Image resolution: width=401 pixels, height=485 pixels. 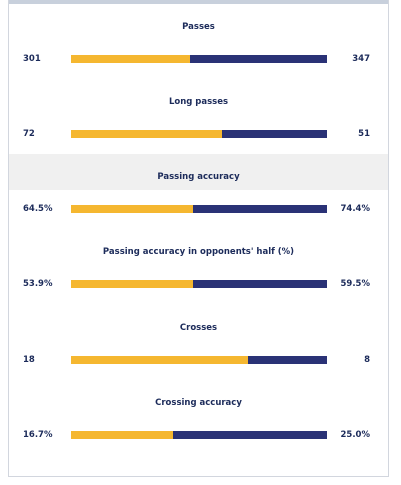 What do you see at coordinates (355, 435) in the screenshot?
I see `away-value: 25.0%` at bounding box center [355, 435].